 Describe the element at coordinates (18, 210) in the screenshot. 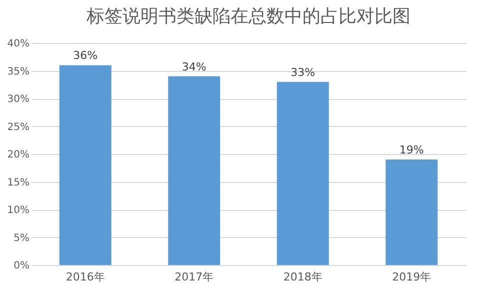

I see `y-tick-label: 10%` at that location.